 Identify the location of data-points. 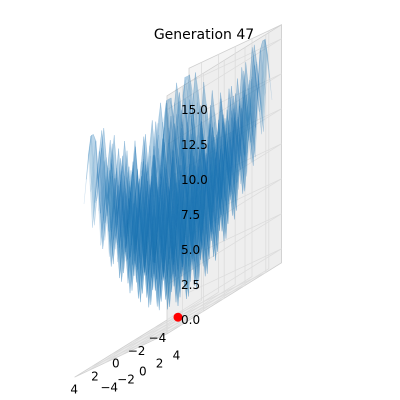
(178, 317).